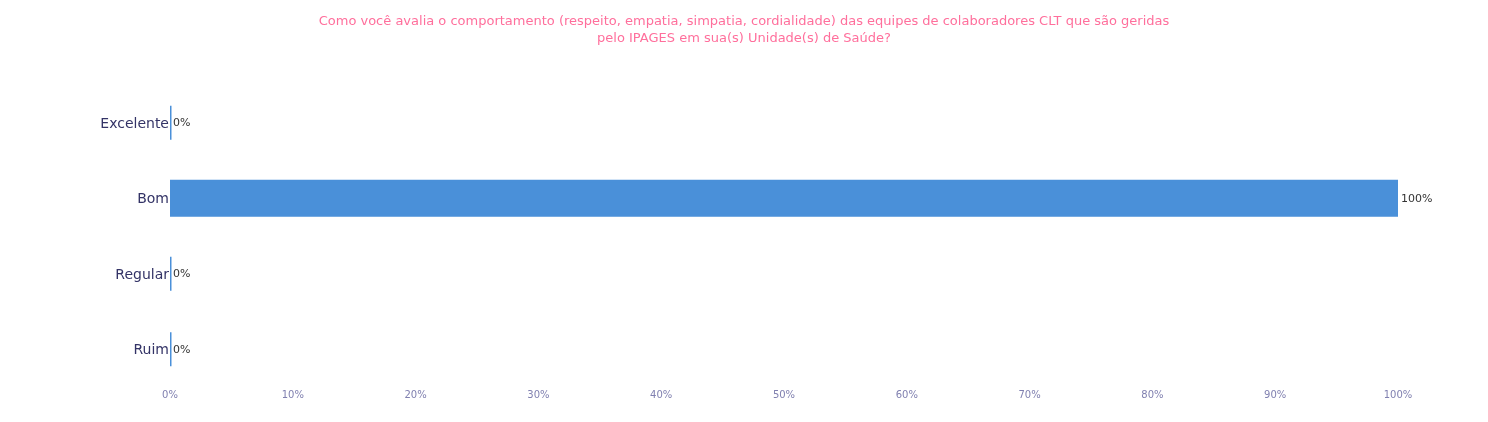  I want to click on x-tick-label: 70%, so click(1029, 394).